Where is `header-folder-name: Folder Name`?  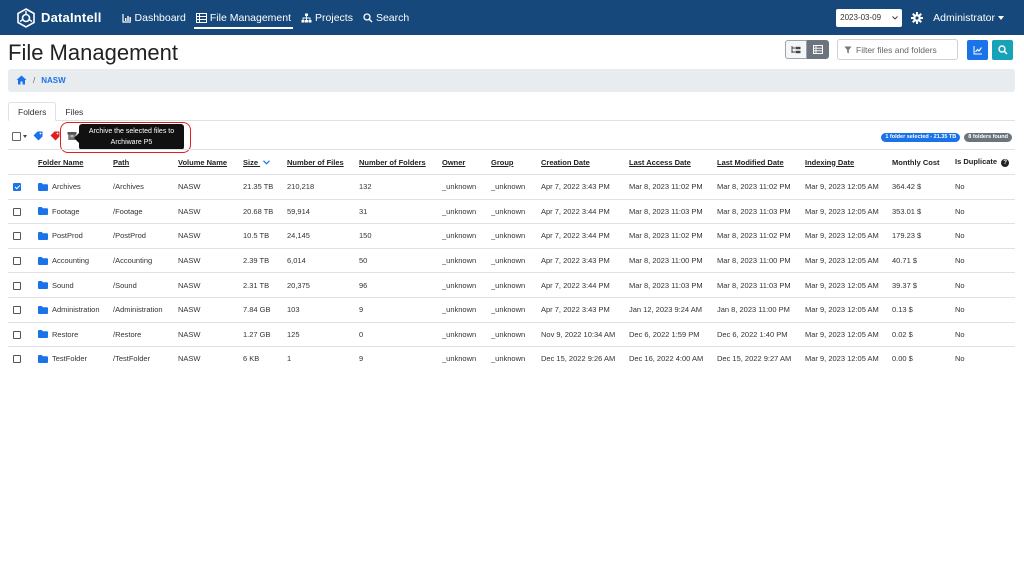
header-folder-name: Folder Name is located at coordinates (61, 162).